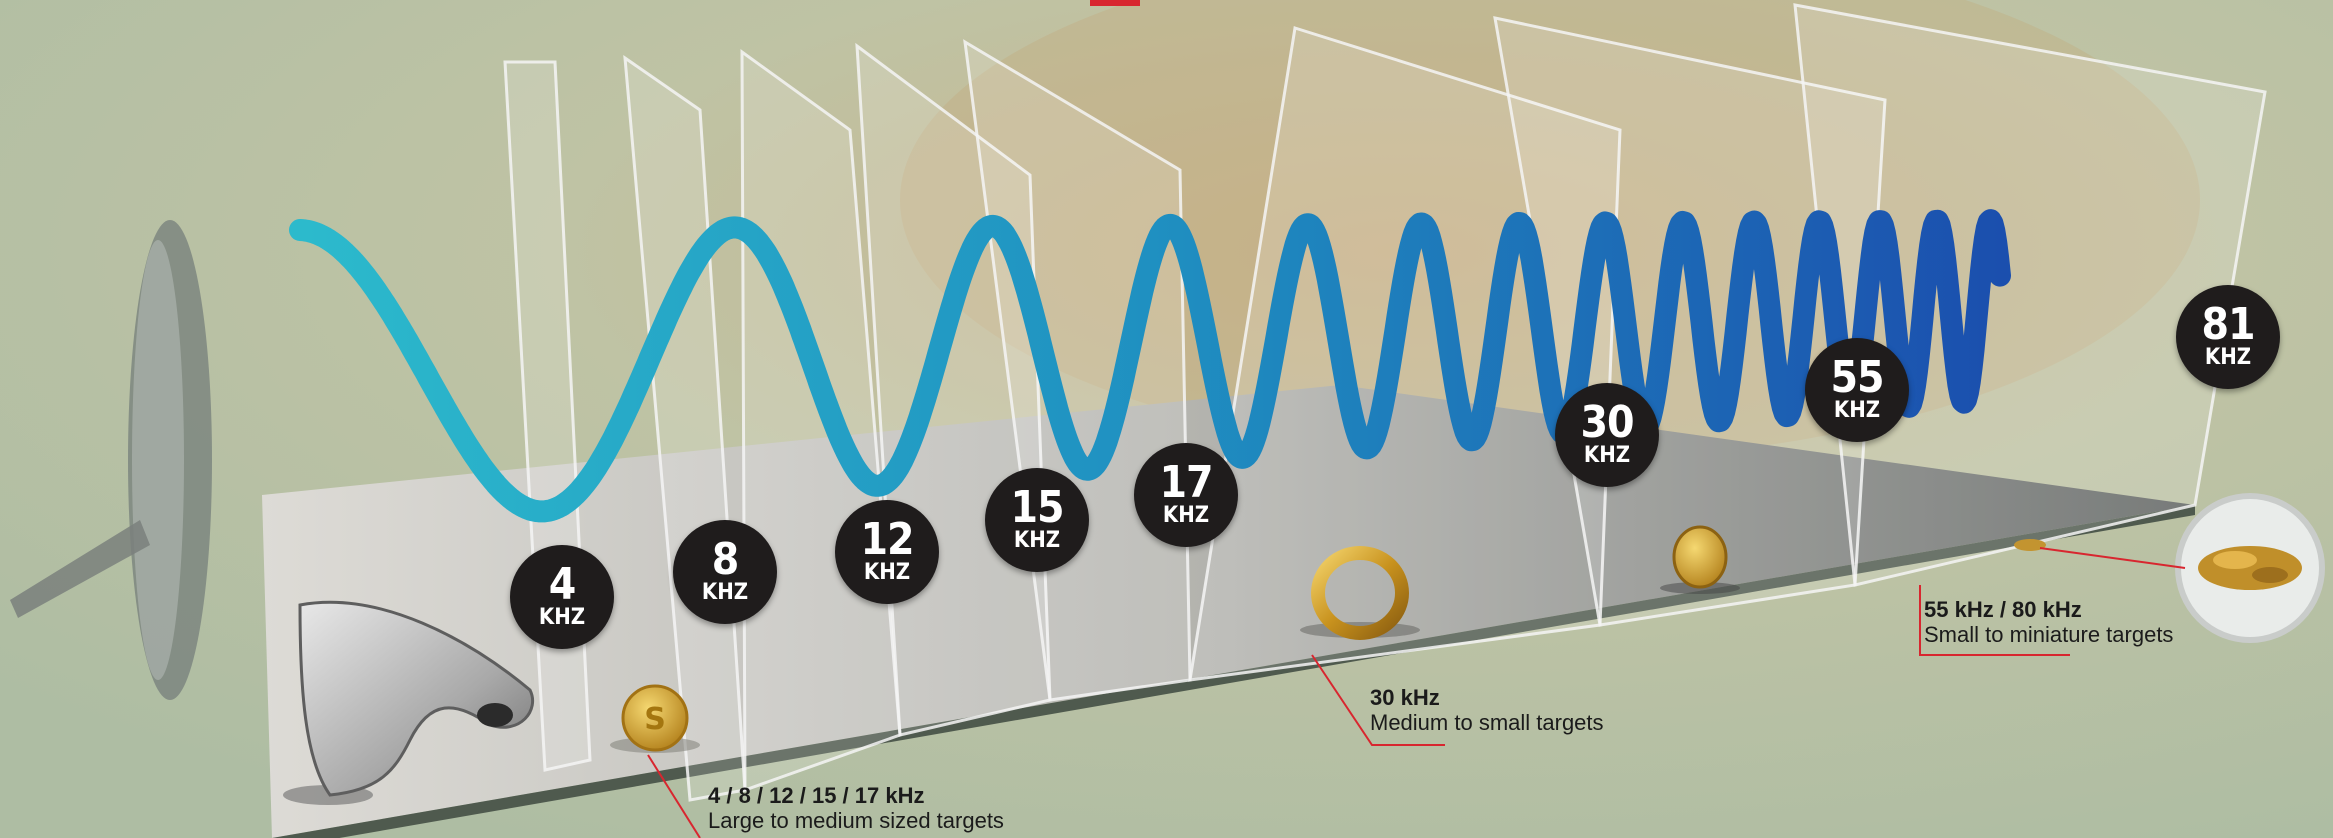 This screenshot has width=2333, height=838. What do you see at coordinates (1700, 559) in the screenshot?
I see `ancient-coin-target` at bounding box center [1700, 559].